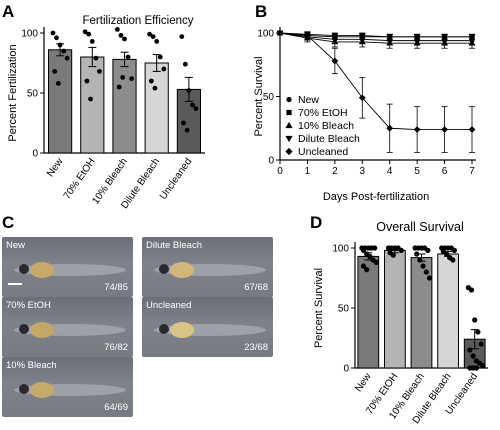  What do you see at coordinates (329, 139) in the screenshot?
I see `legend-label: Dilute Bleach` at bounding box center [329, 139].